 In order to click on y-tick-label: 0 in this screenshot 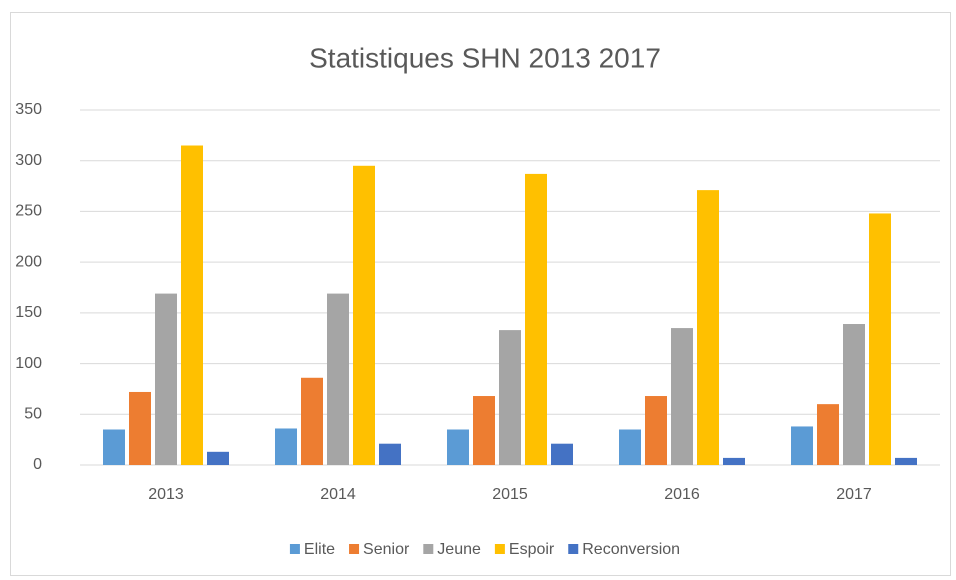, I will do `click(37, 464)`.